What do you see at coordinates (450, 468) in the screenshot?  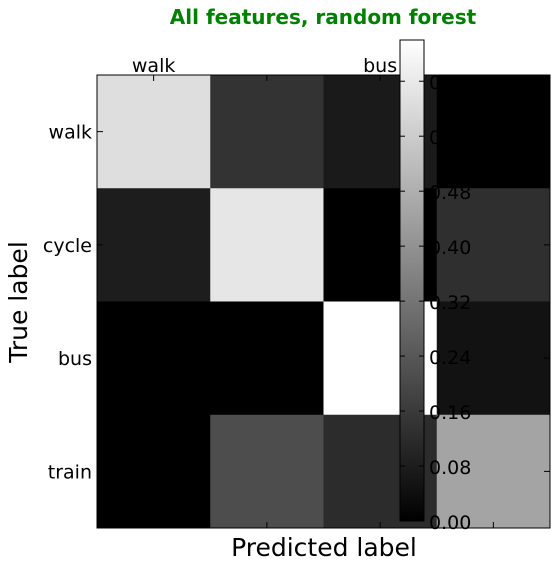 I see `colorbar-tick-label: 0.08` at bounding box center [450, 468].